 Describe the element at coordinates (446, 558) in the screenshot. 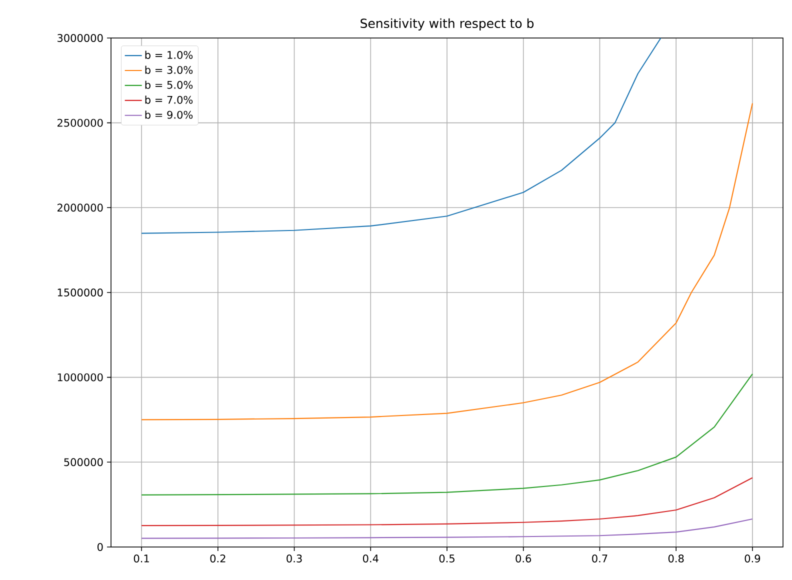

I see `x-tick-label: 0.5` at that location.